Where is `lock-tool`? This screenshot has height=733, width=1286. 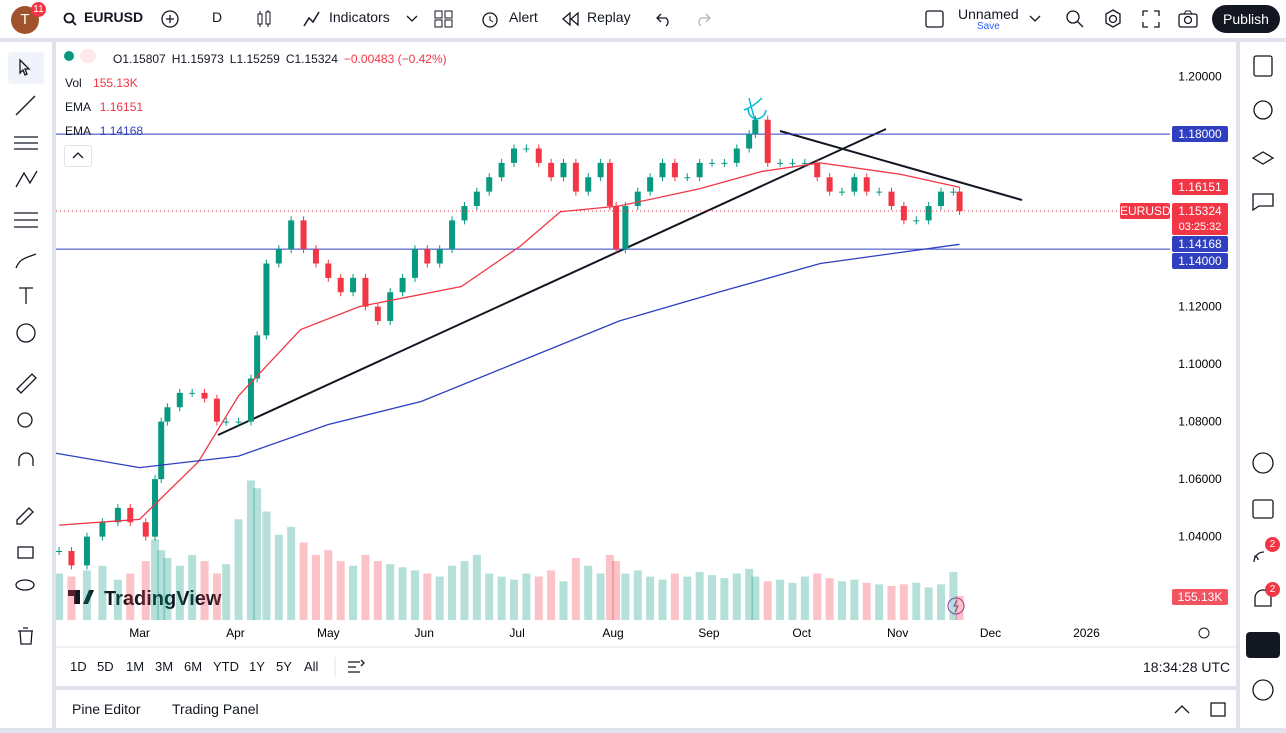 lock-tool is located at coordinates (25, 552).